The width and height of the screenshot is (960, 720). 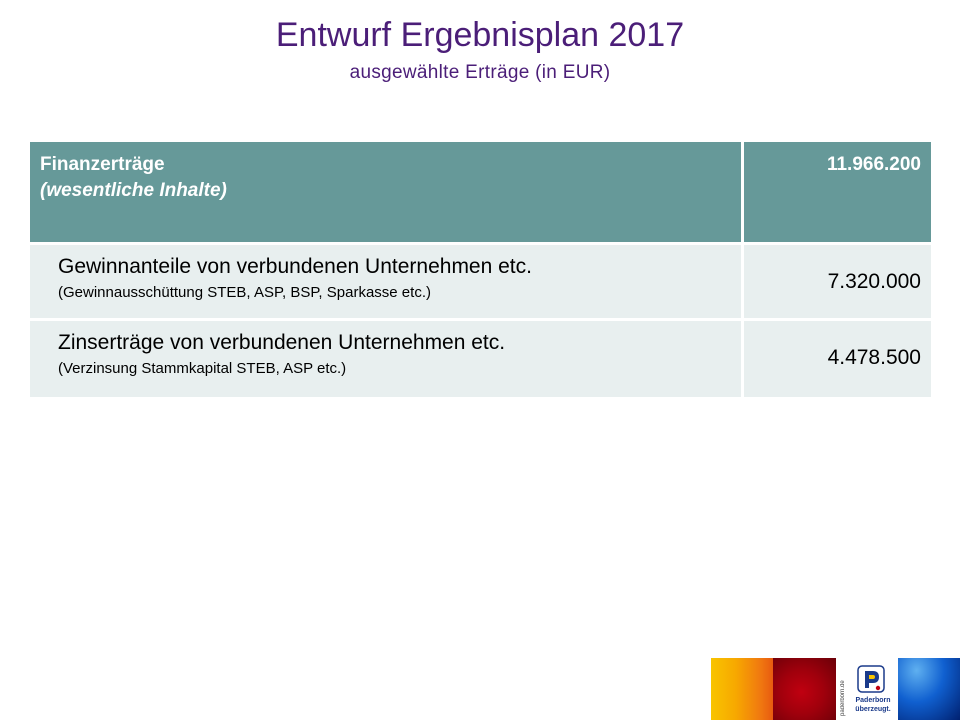 I want to click on brand-tile-yellow, so click(x=742, y=689).